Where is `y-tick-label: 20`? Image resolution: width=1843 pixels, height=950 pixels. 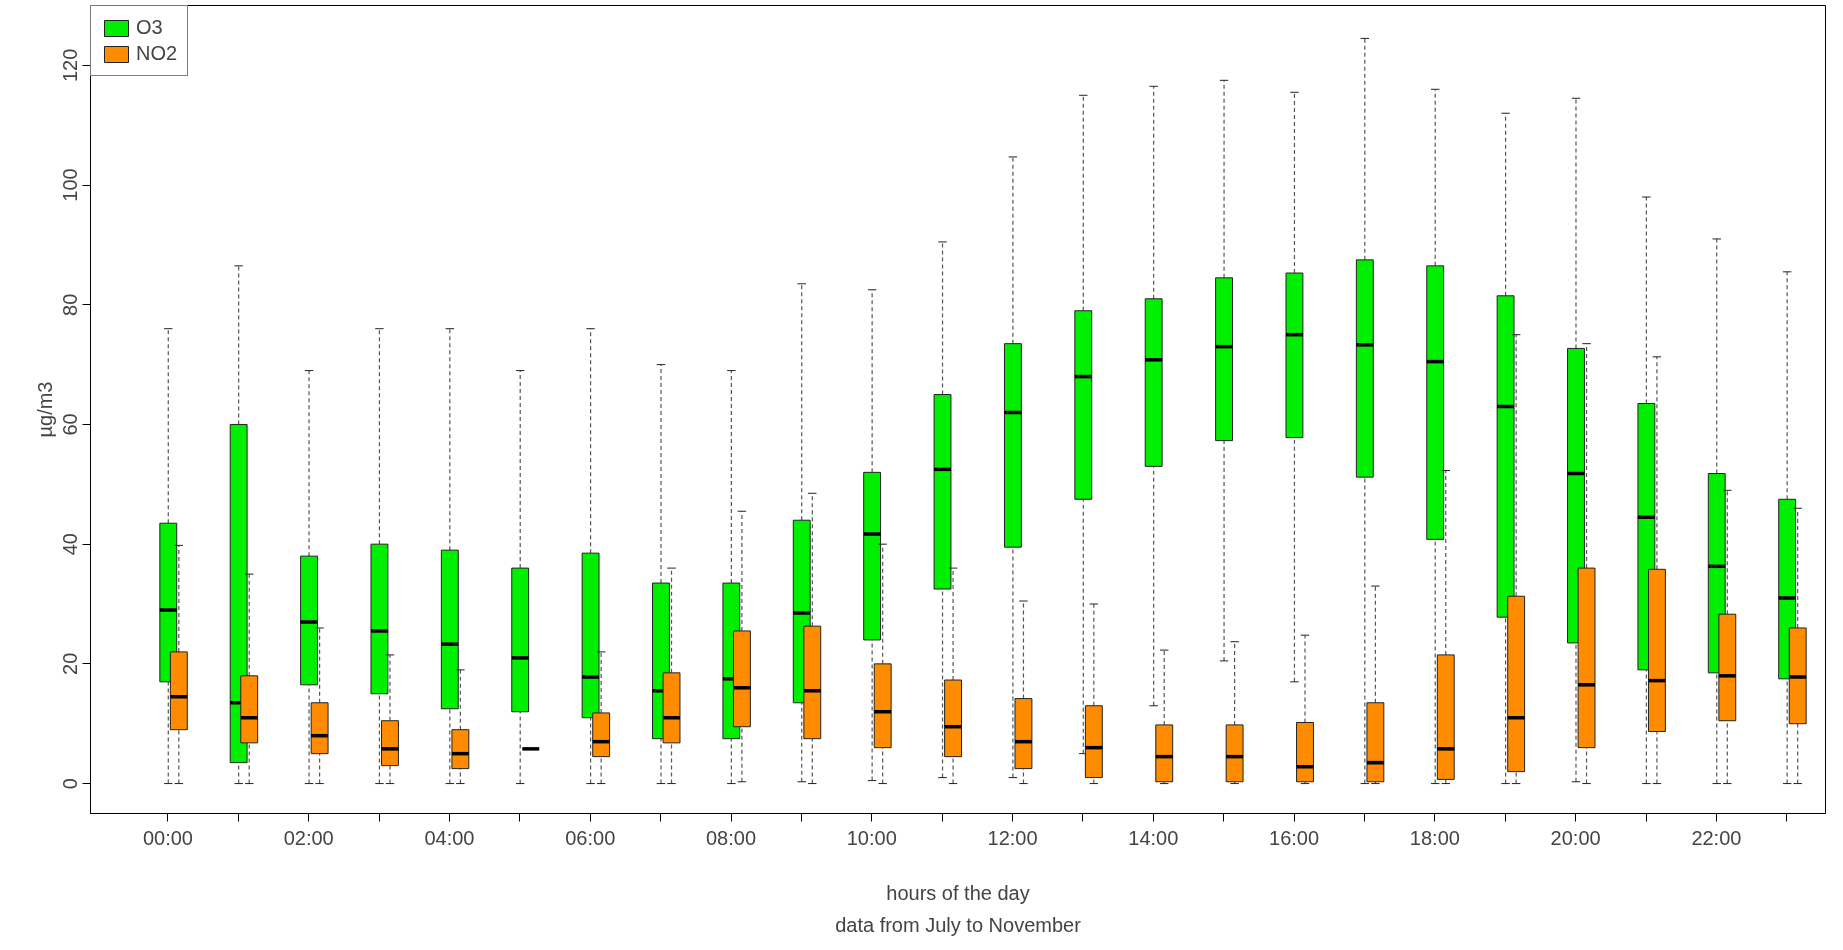 y-tick-label: 20 is located at coordinates (70, 663).